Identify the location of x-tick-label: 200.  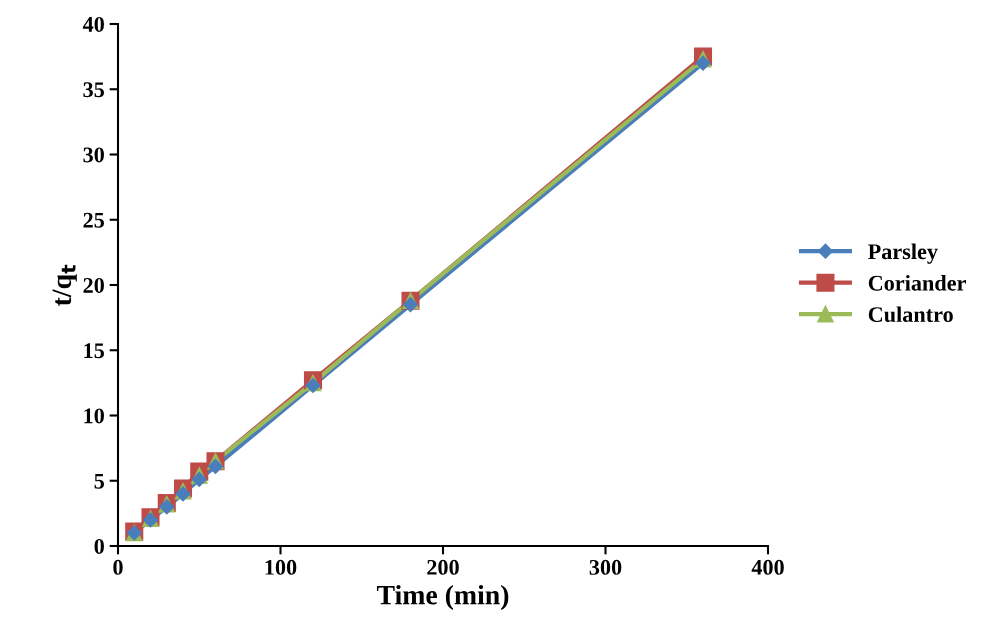
(443, 567).